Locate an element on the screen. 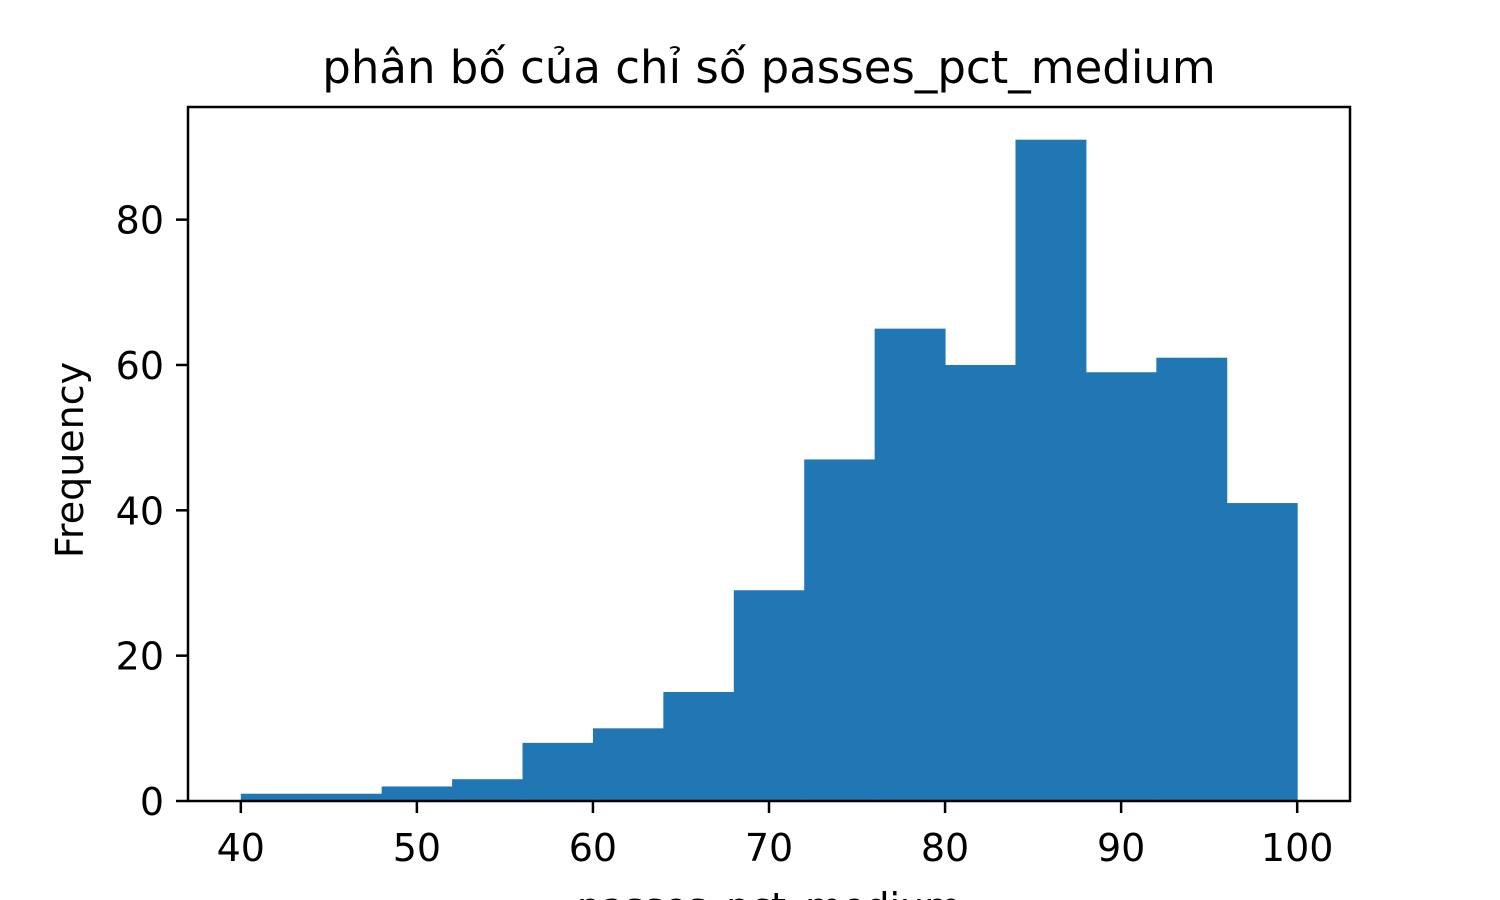 The image size is (1500, 900). y-tick-label: 80 is located at coordinates (140, 221).